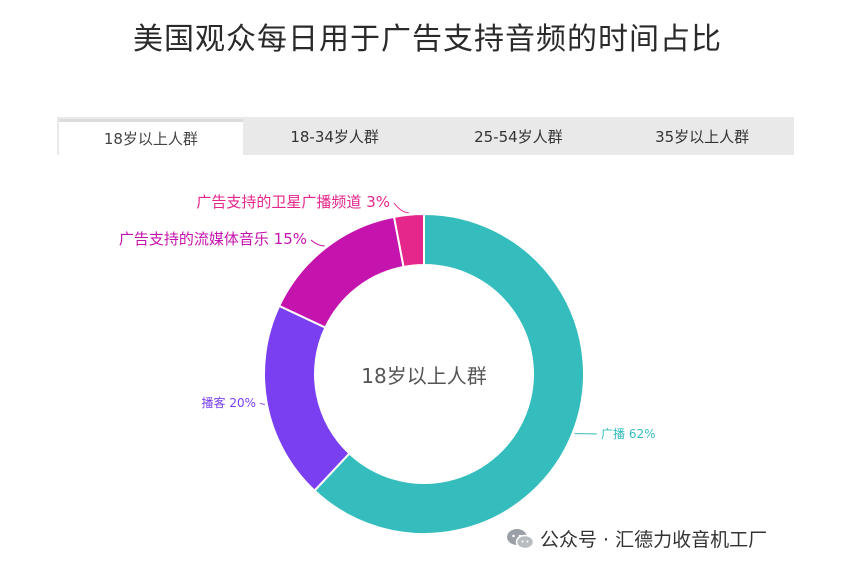 This screenshot has height=574, width=855. What do you see at coordinates (520, 538) in the screenshot?
I see `wechat-icon` at bounding box center [520, 538].